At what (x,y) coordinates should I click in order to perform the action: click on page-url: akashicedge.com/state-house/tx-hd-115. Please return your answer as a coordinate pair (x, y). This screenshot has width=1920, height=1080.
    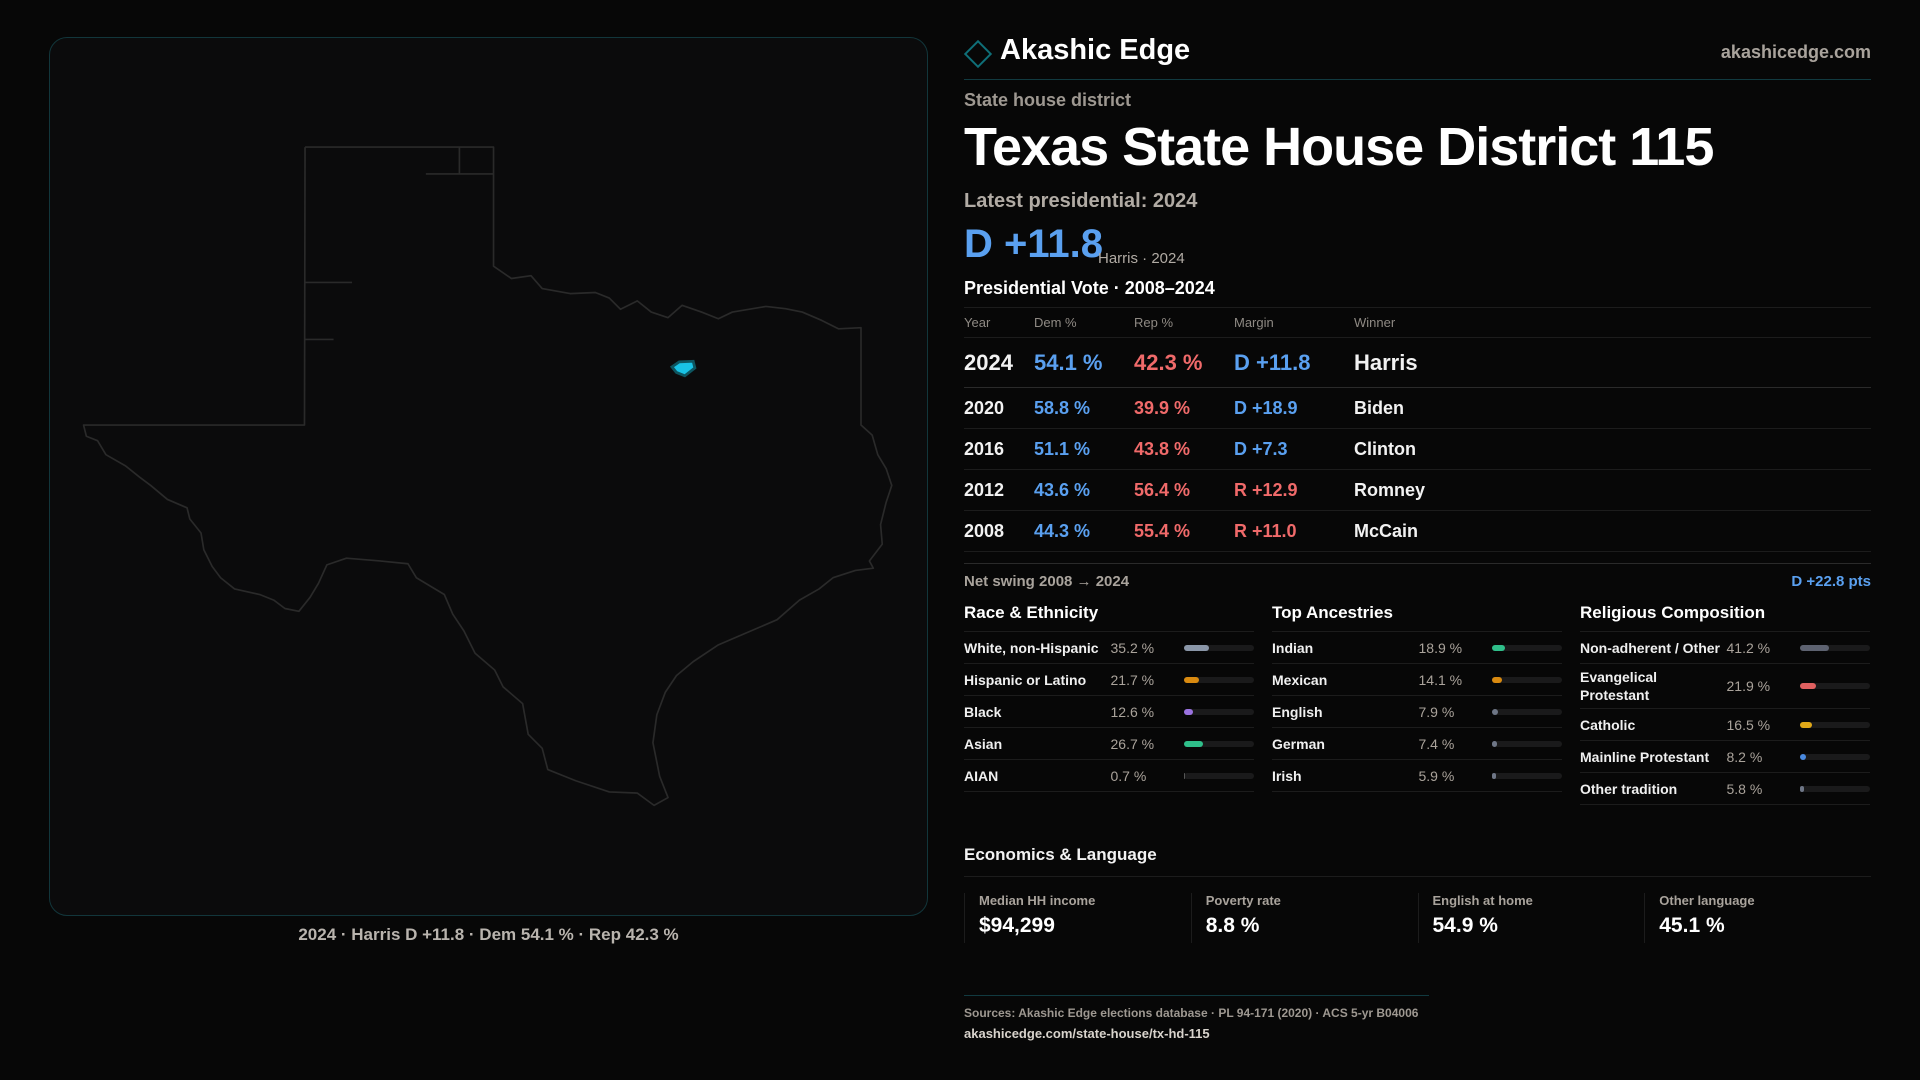
    Looking at the image, I should click on (1087, 1033).